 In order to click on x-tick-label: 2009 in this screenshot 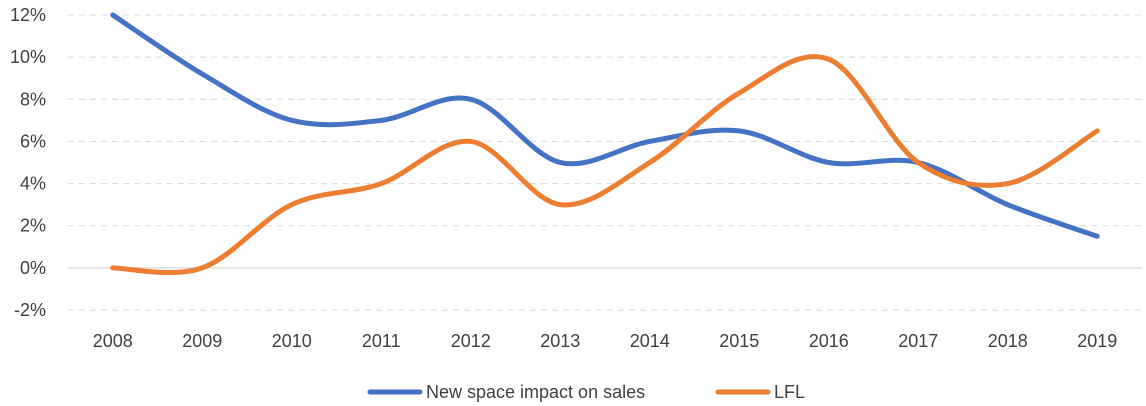, I will do `click(202, 341)`.